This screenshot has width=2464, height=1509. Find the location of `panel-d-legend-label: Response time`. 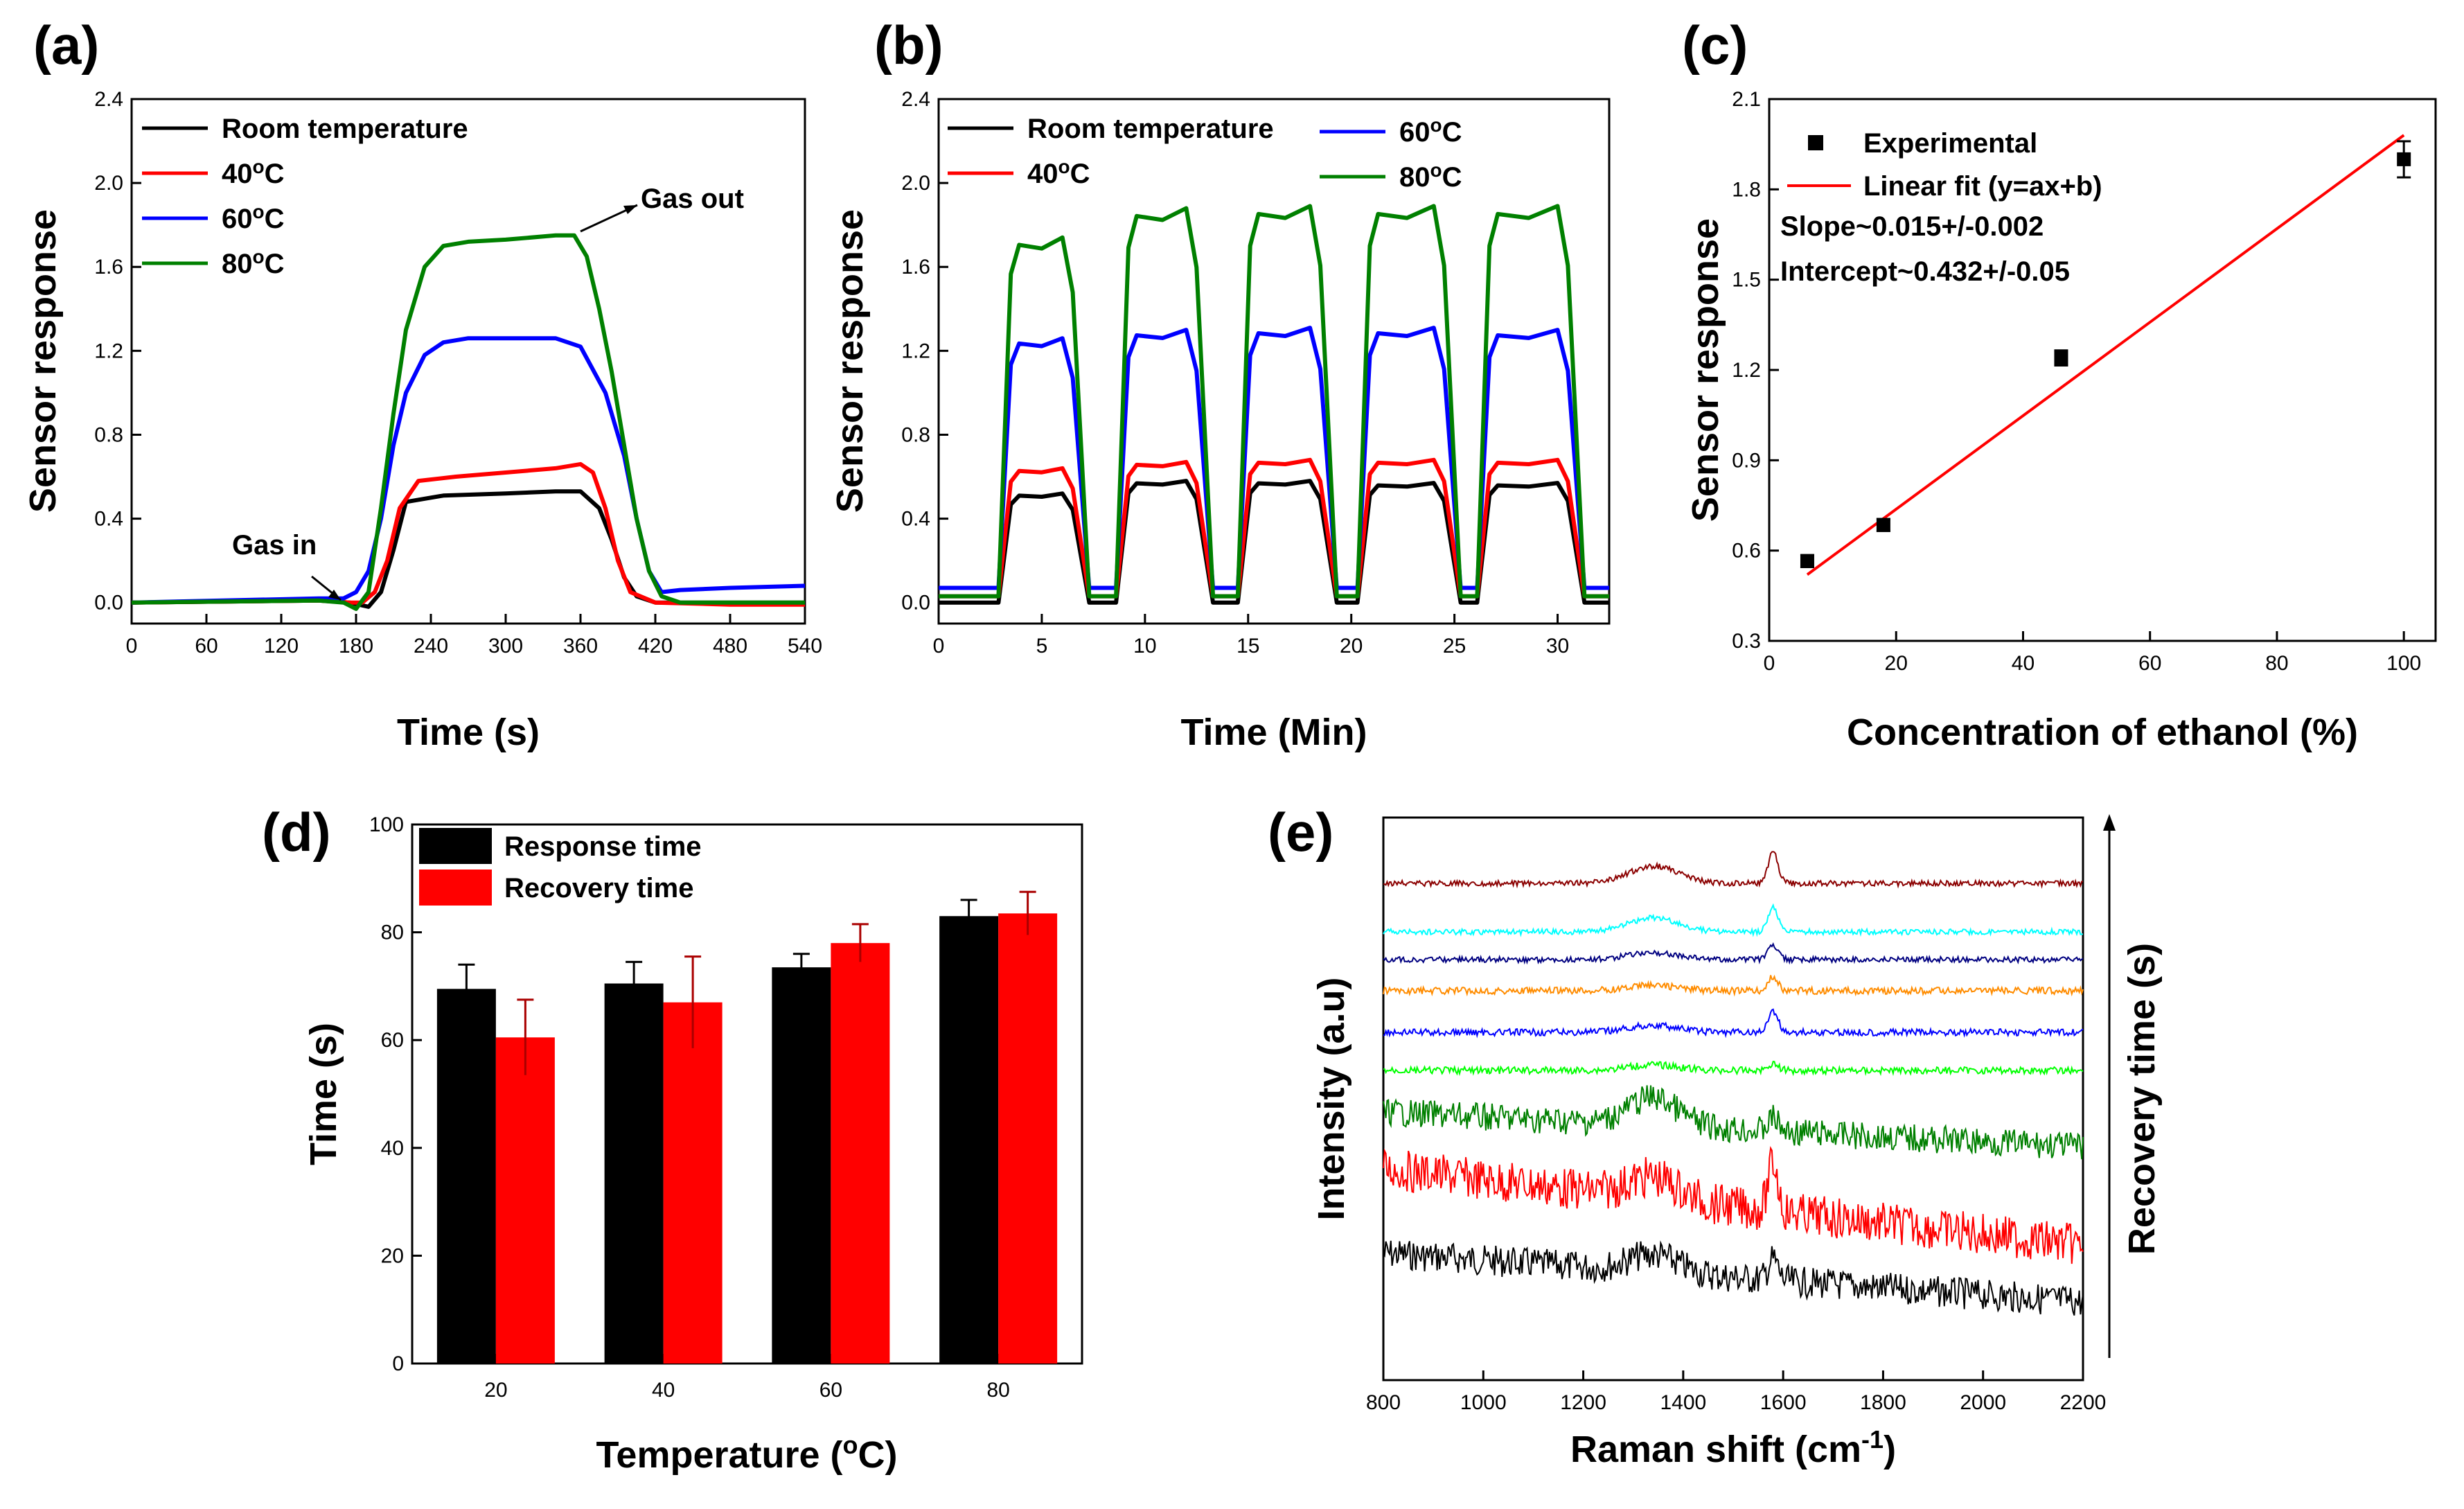

panel-d-legend-label: Response time is located at coordinates (603, 846).